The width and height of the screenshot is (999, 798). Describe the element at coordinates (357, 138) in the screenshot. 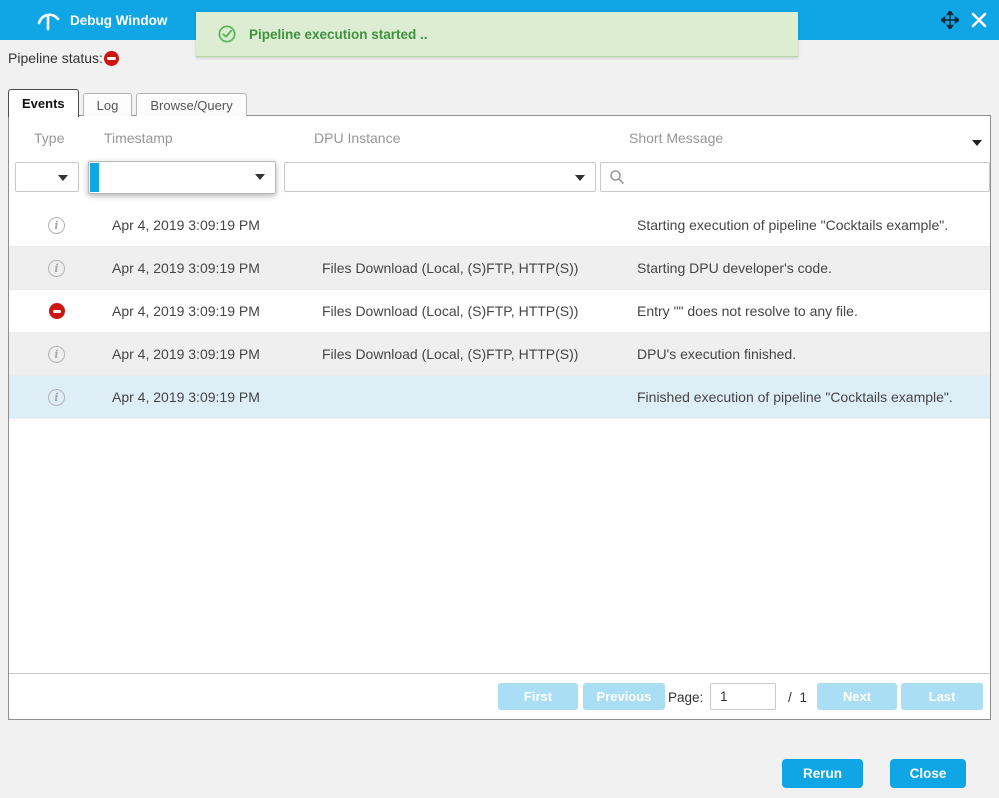

I see `column-header-dpu-instance: DPU Instance` at that location.